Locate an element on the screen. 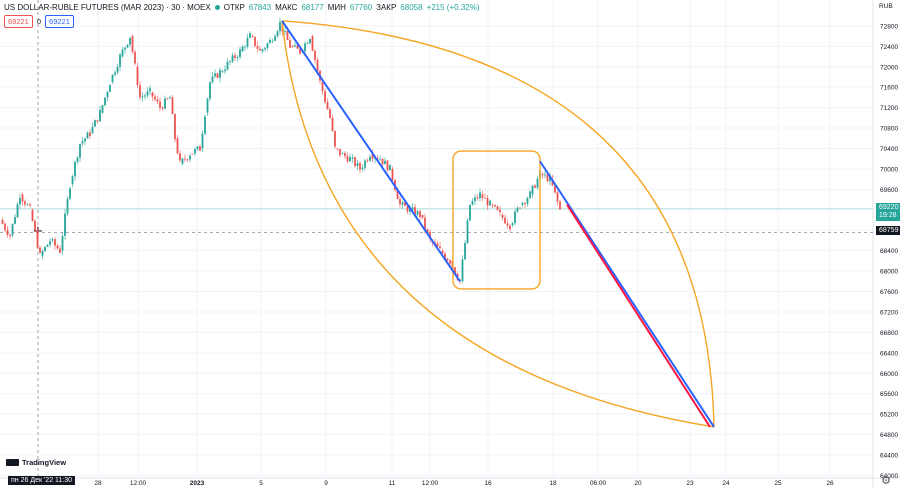  x-tick-label: 16 is located at coordinates (488, 483).